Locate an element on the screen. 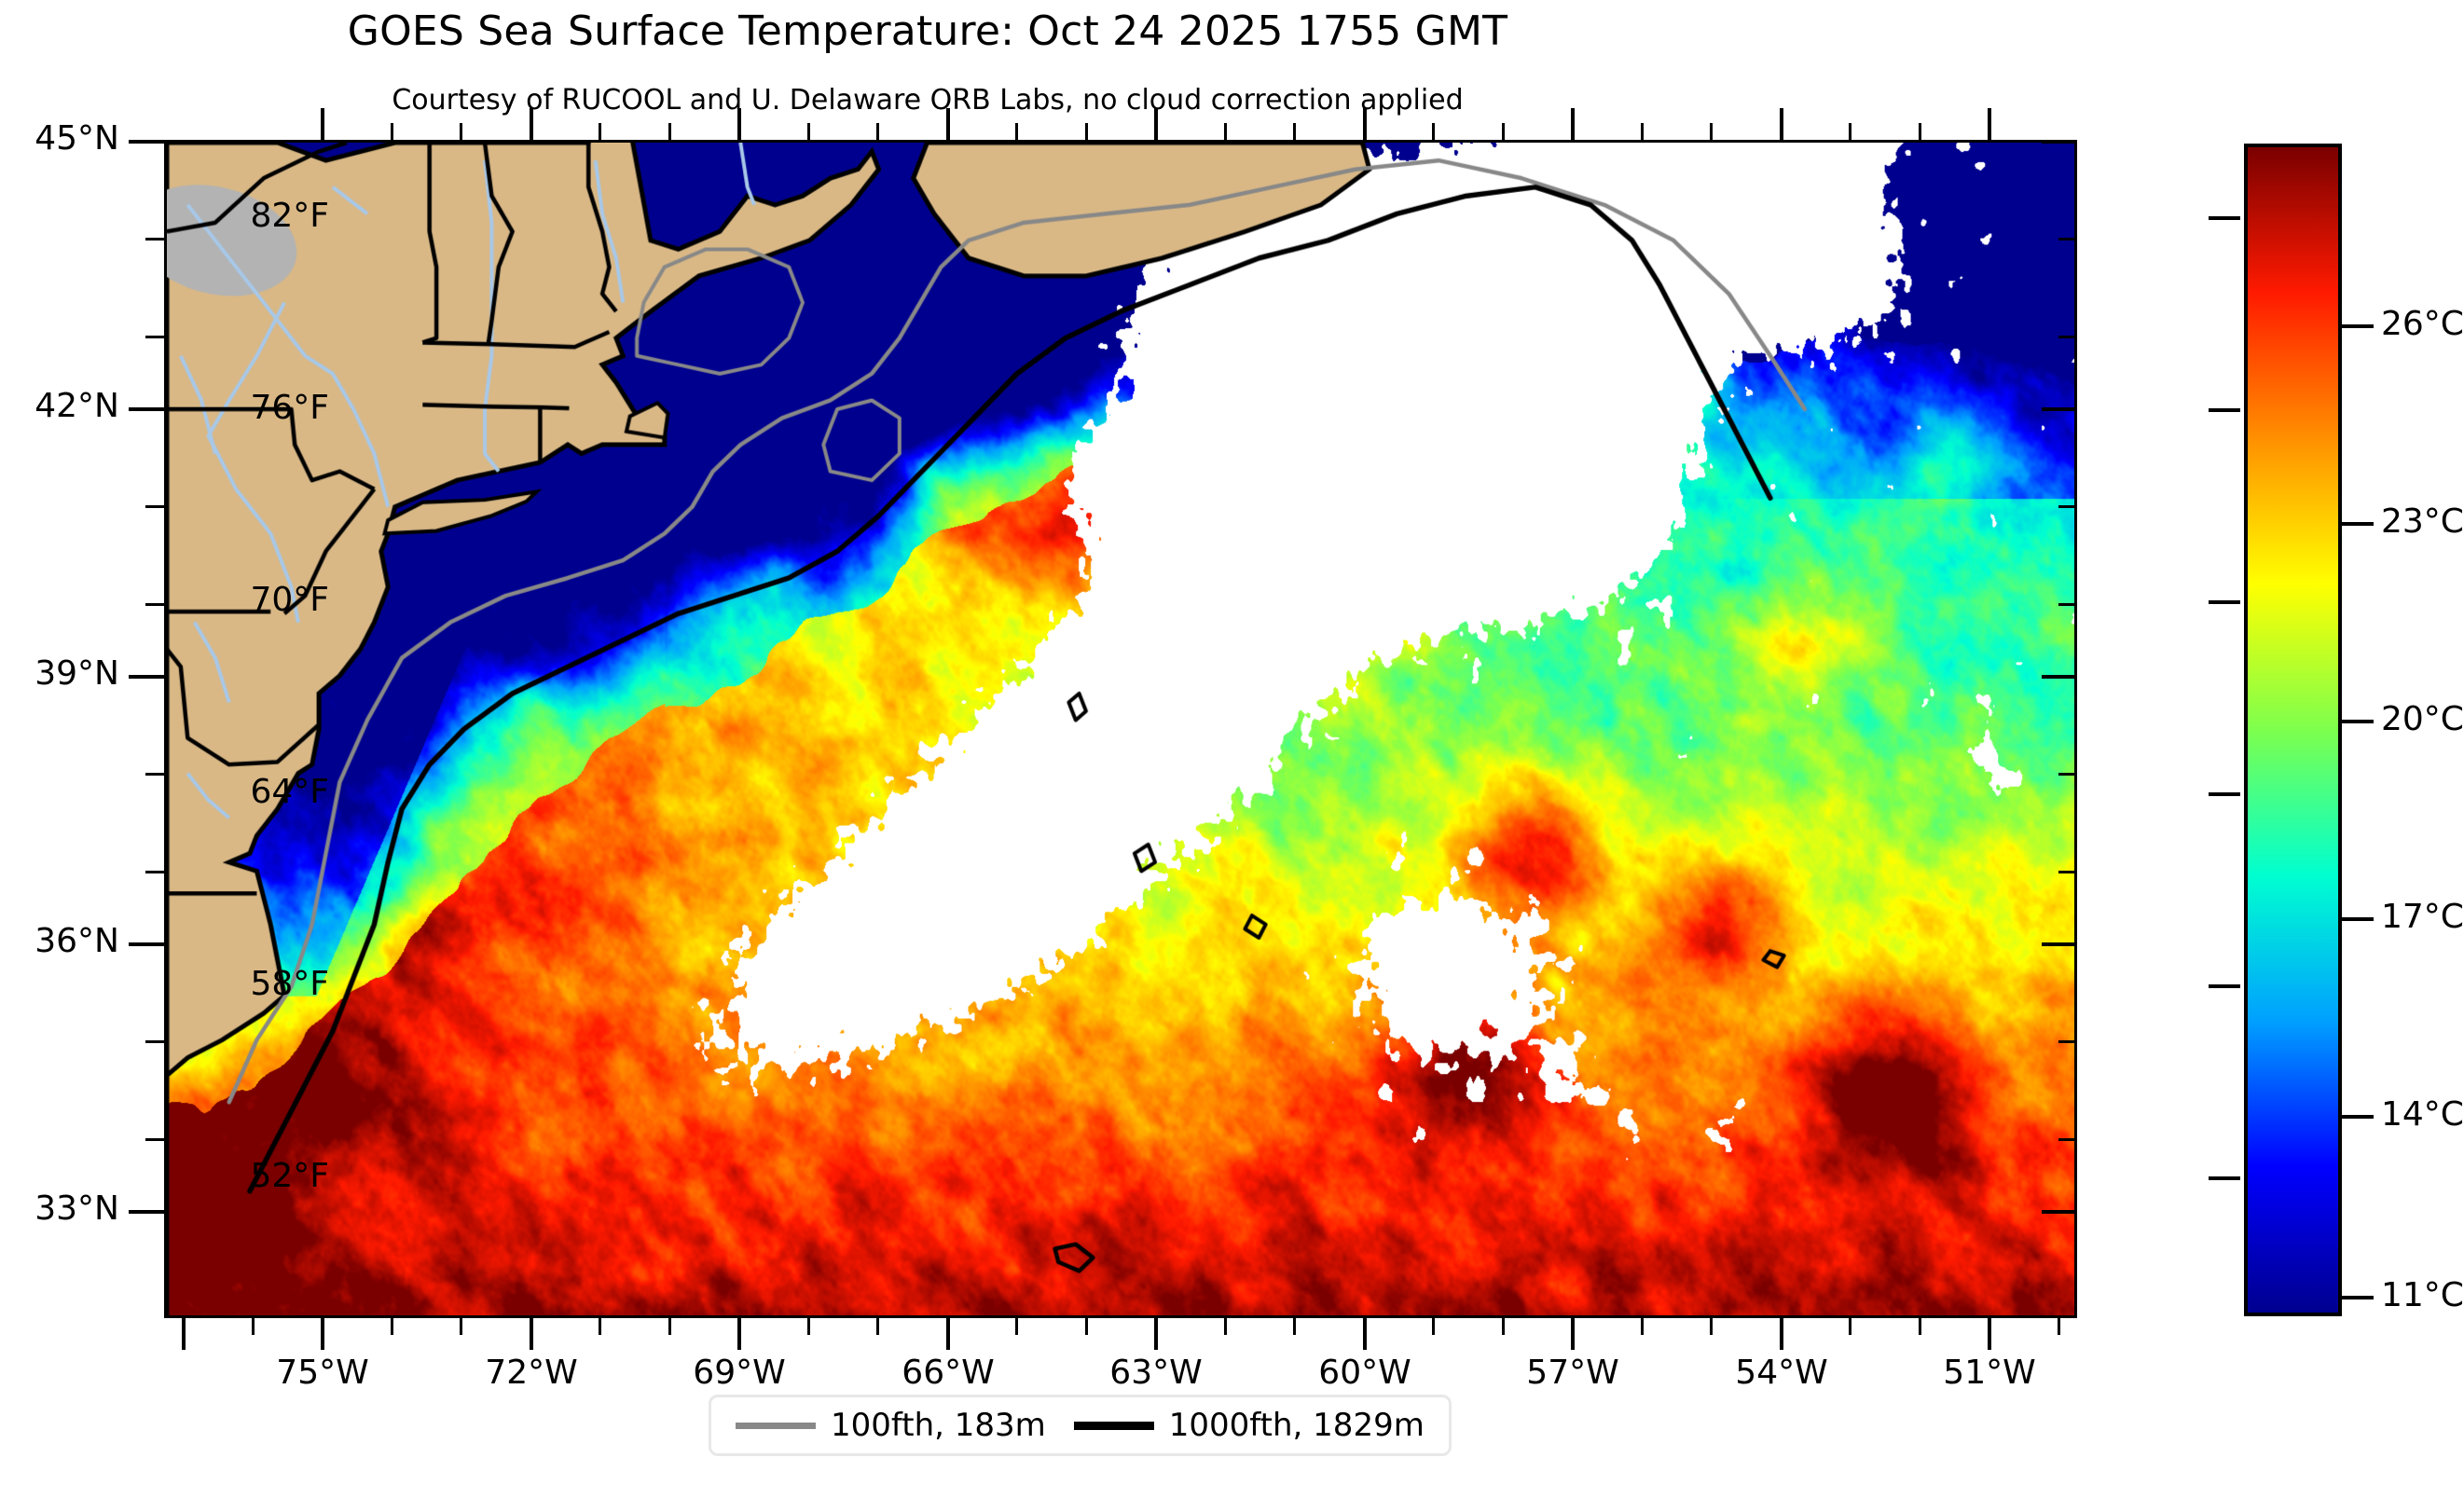 This screenshot has height=1485, width=2464. x-axis-label: 54°W is located at coordinates (1782, 1373).